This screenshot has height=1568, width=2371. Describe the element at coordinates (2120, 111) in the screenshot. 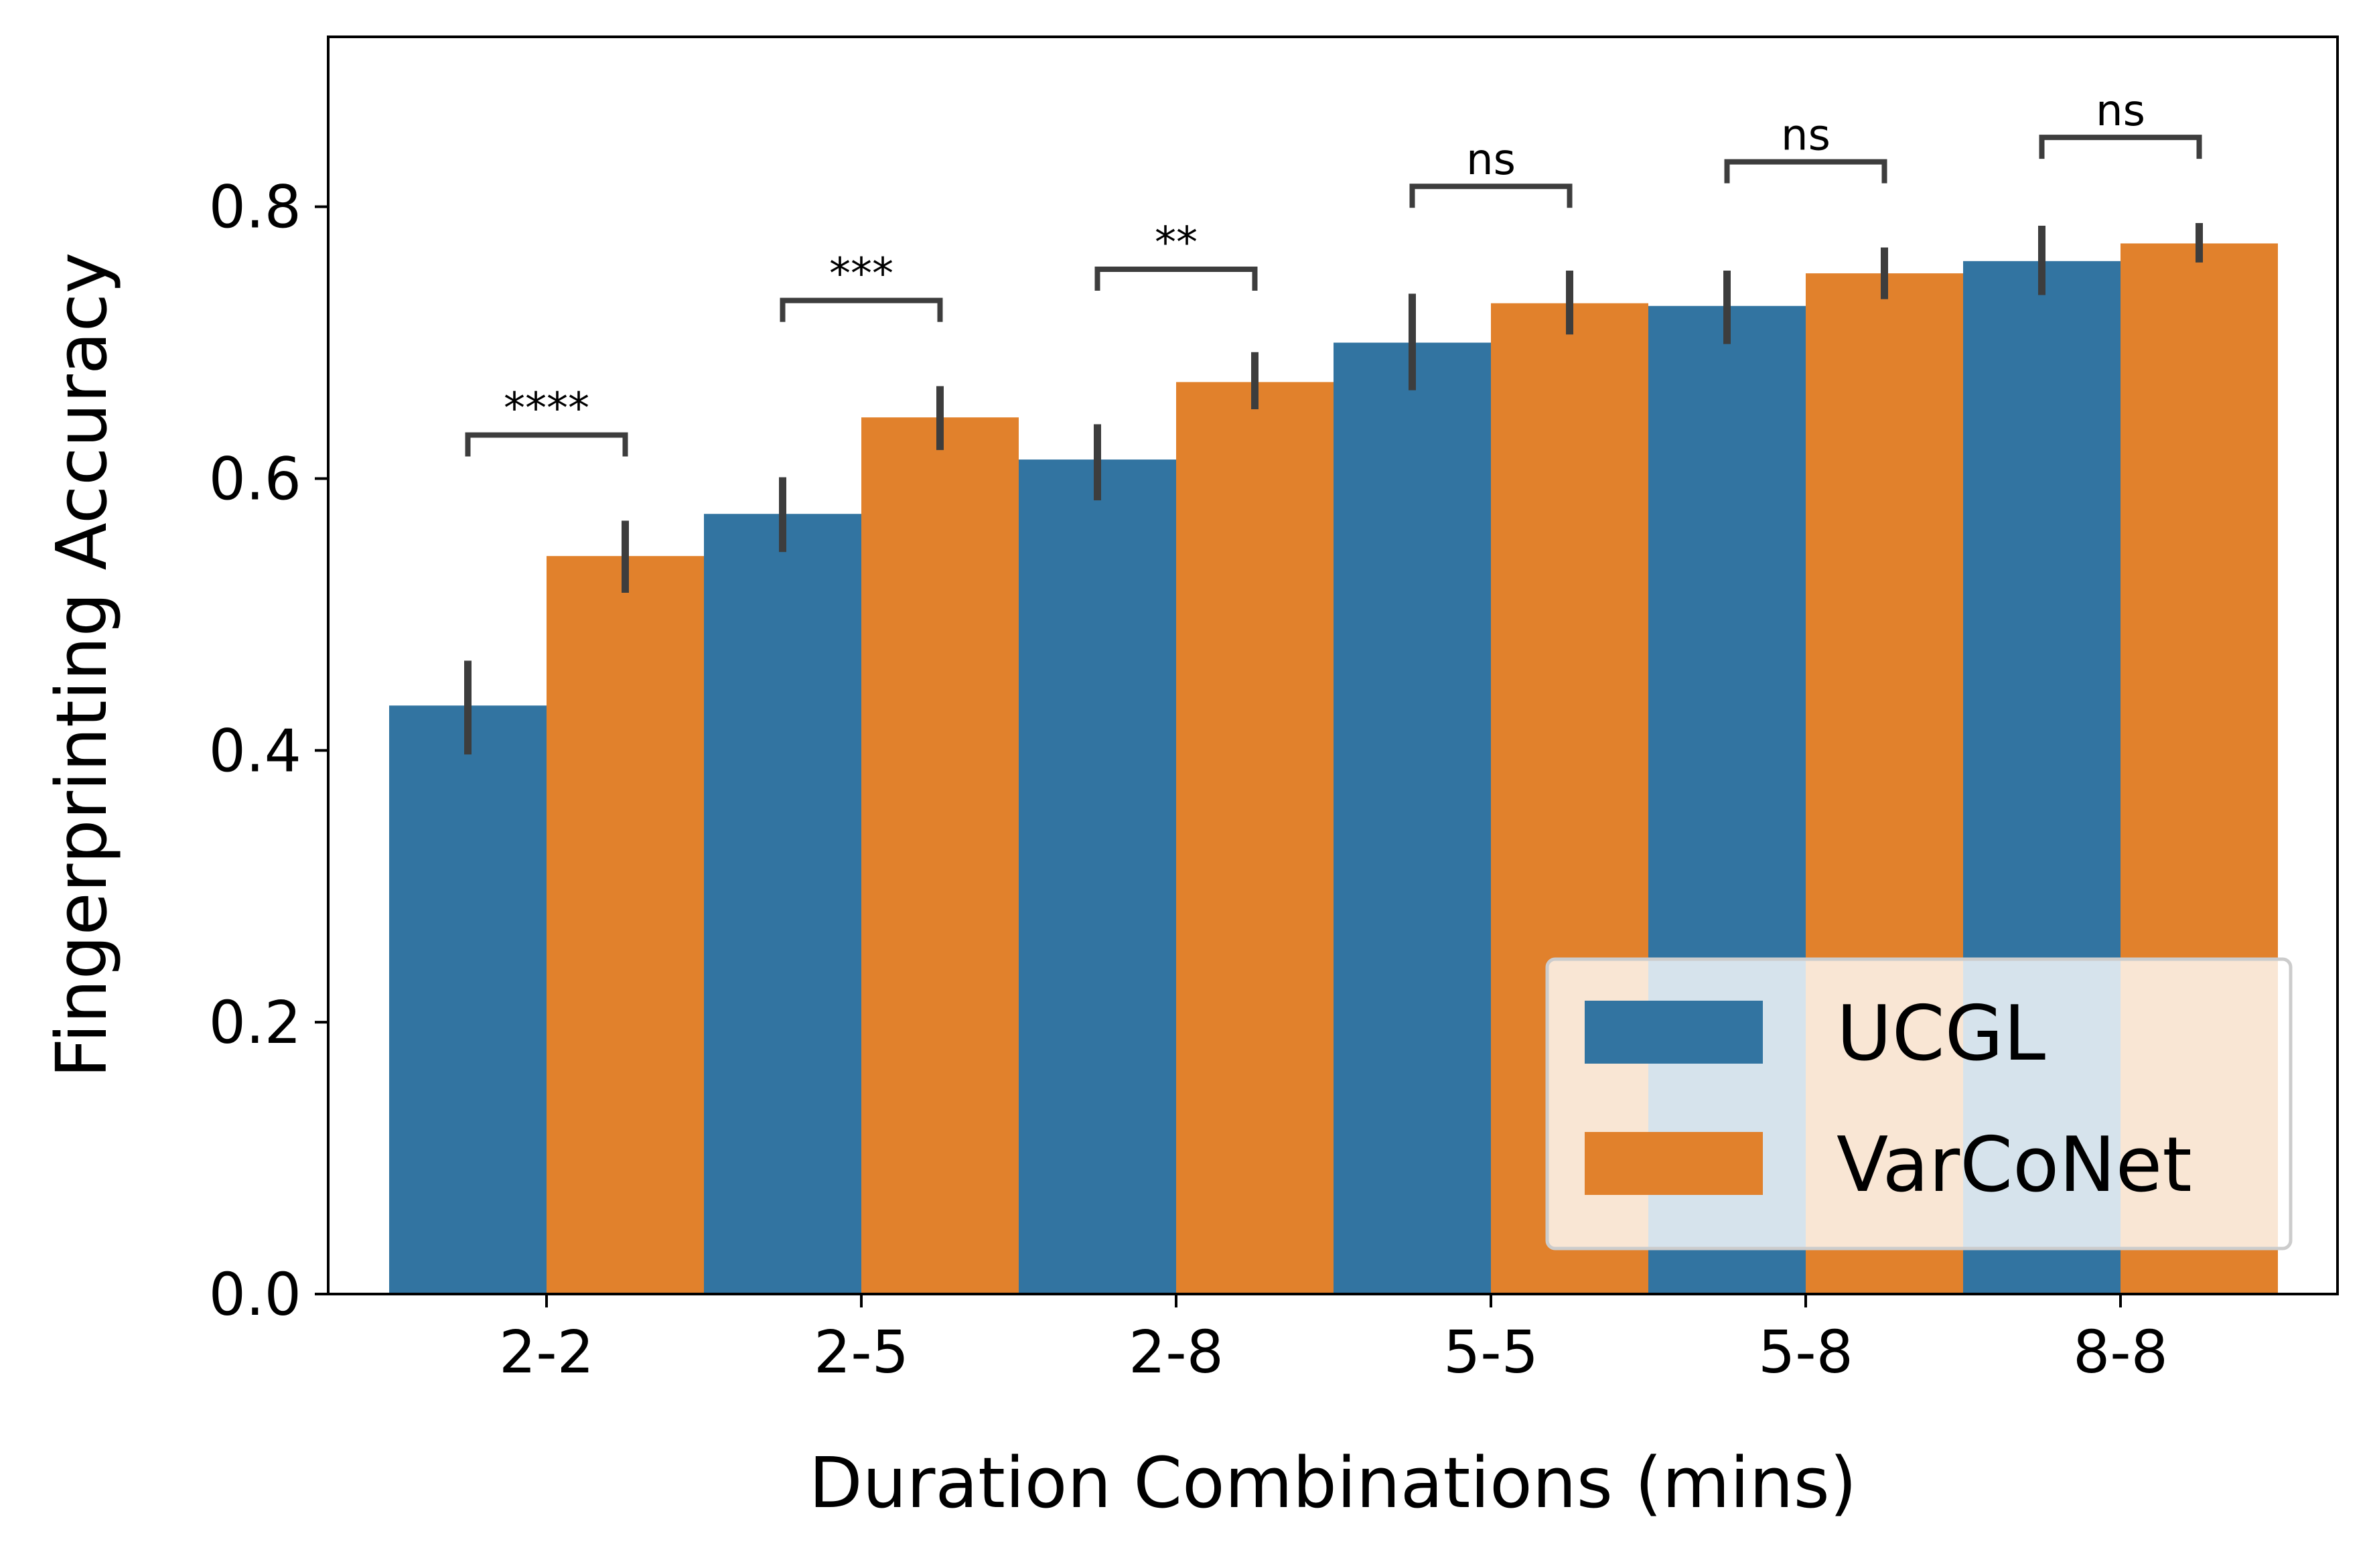

I see `significance-label-8-8: ns` at that location.